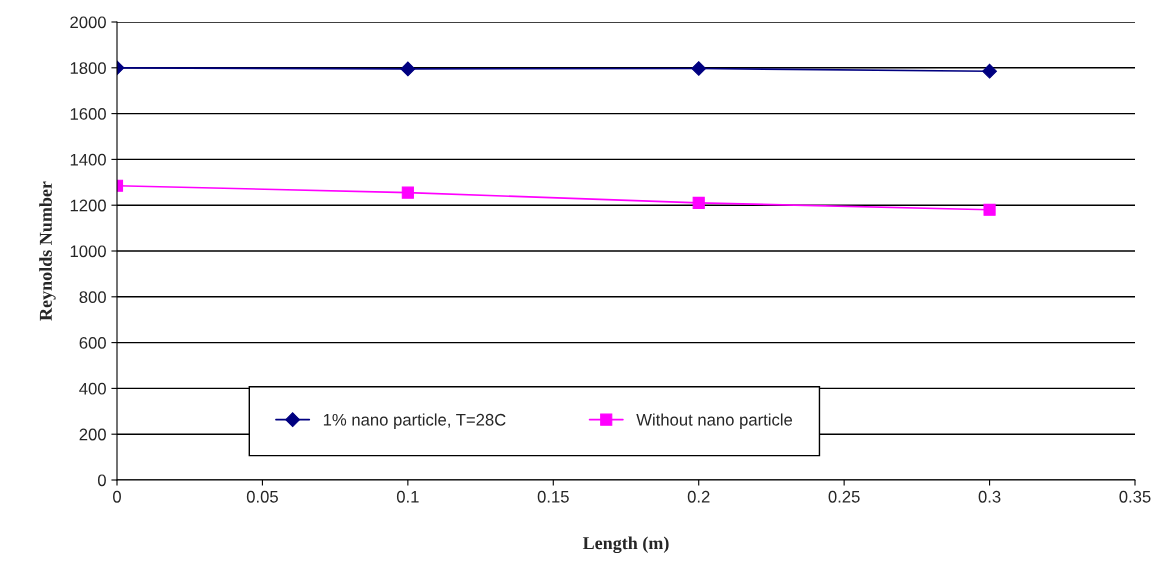  Describe the element at coordinates (698, 496) in the screenshot. I see `x-tick-label: 0.2` at that location.